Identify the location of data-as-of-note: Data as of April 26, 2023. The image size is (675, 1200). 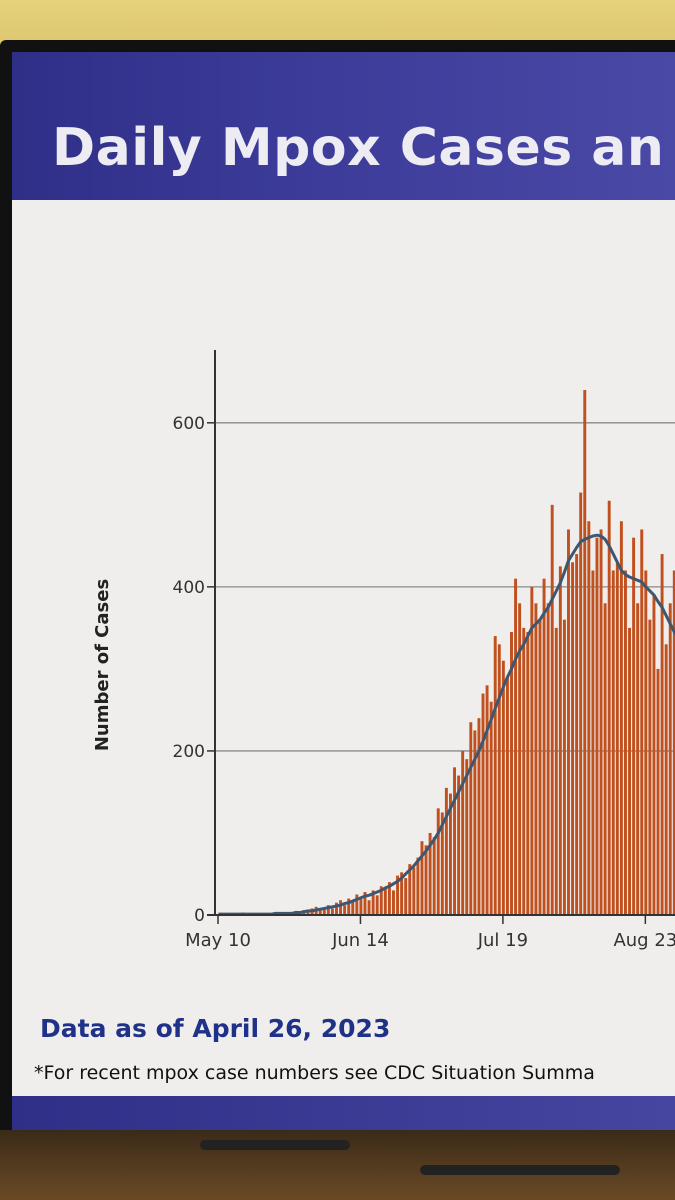
(215, 1028).